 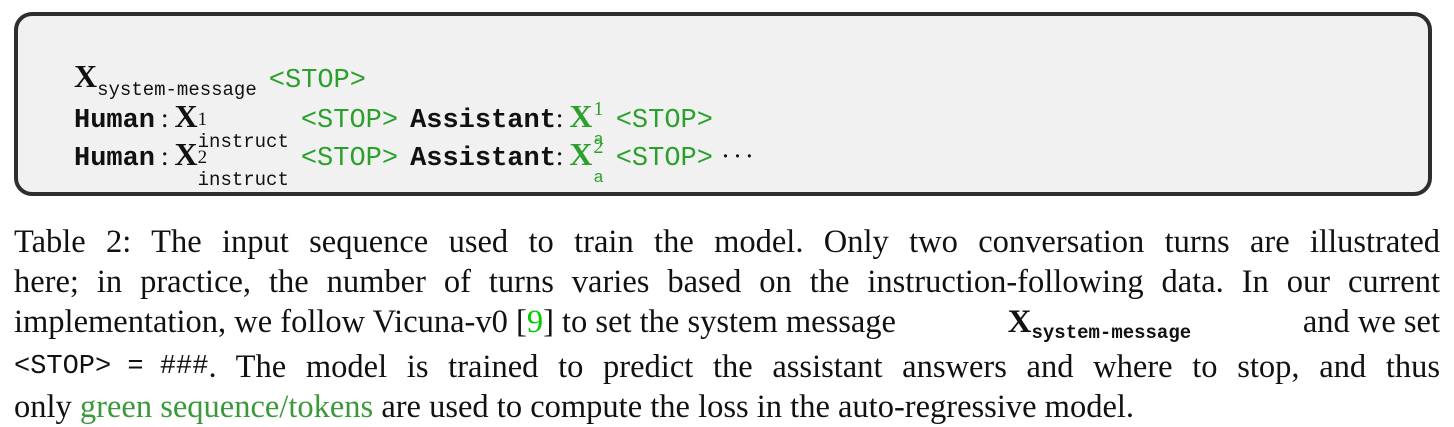 I want to click on stop-token-definition: <STOP> = ###, so click(x=111, y=367).